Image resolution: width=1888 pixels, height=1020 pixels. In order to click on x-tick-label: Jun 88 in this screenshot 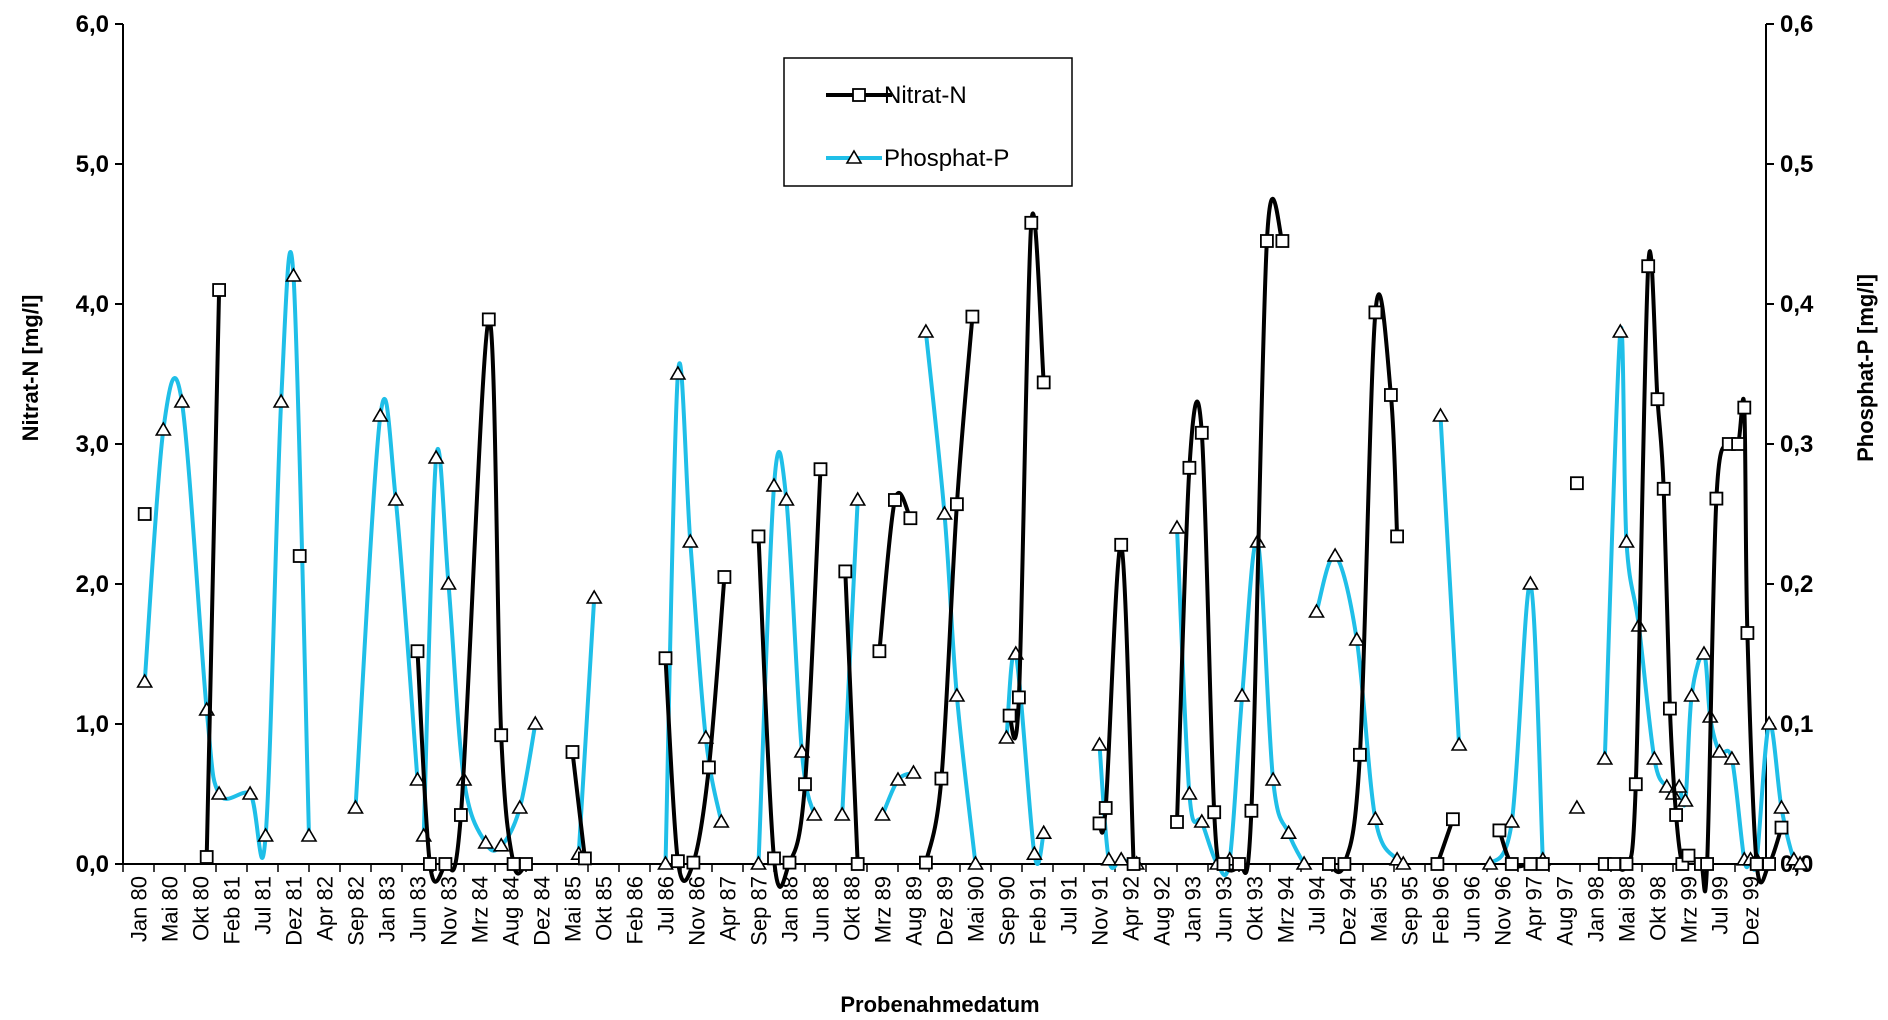, I will do `click(821, 909)`.